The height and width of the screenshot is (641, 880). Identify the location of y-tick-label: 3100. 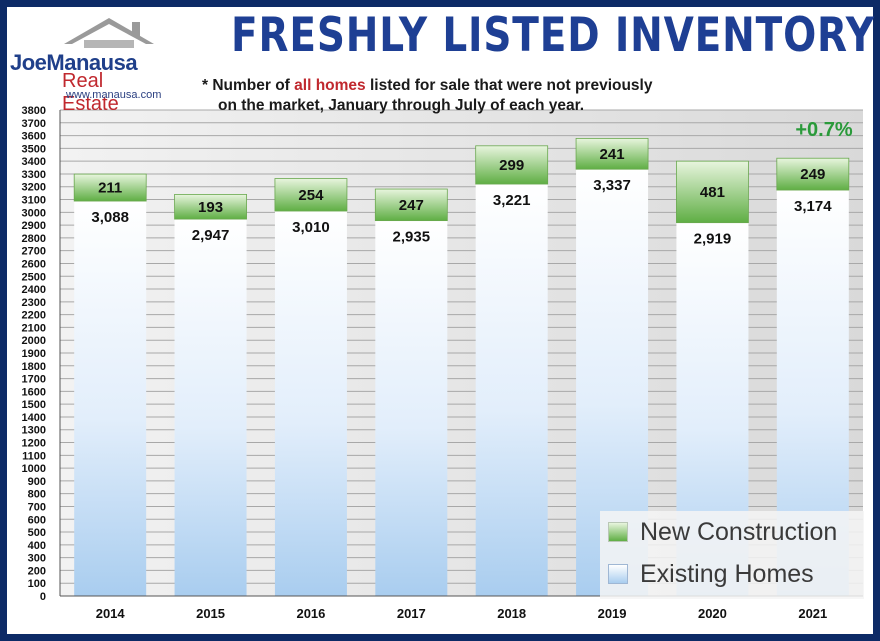
(34, 201).